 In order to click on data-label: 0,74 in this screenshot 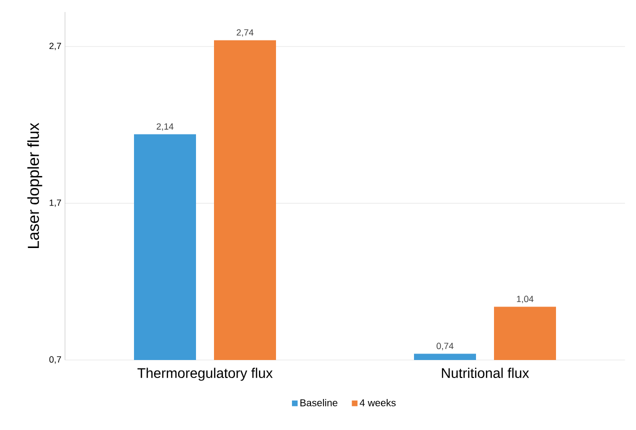, I will do `click(445, 346)`.